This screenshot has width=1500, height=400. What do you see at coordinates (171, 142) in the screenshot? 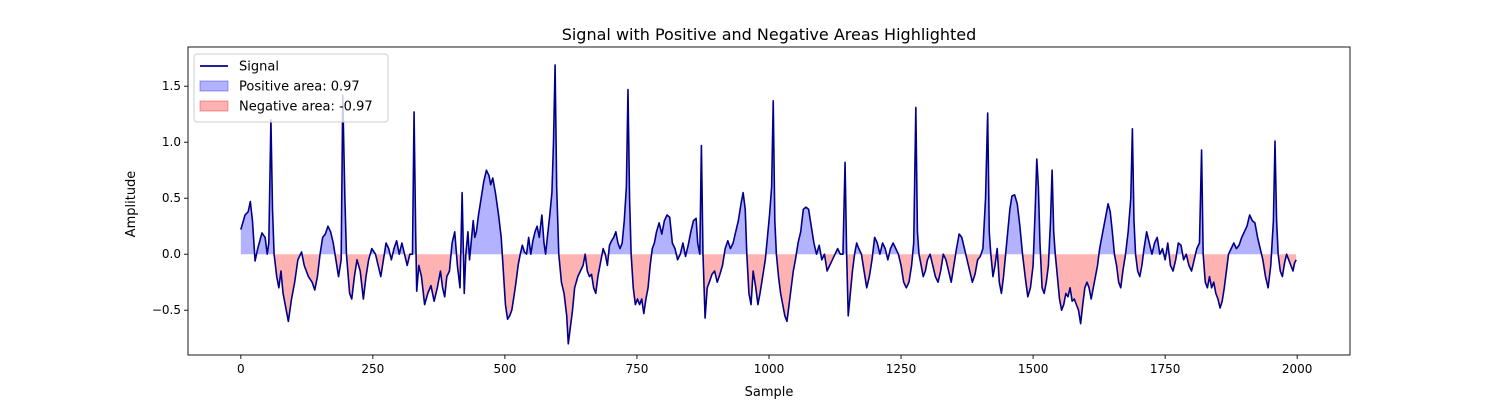
I see `y-tick-label: 1.0` at bounding box center [171, 142].